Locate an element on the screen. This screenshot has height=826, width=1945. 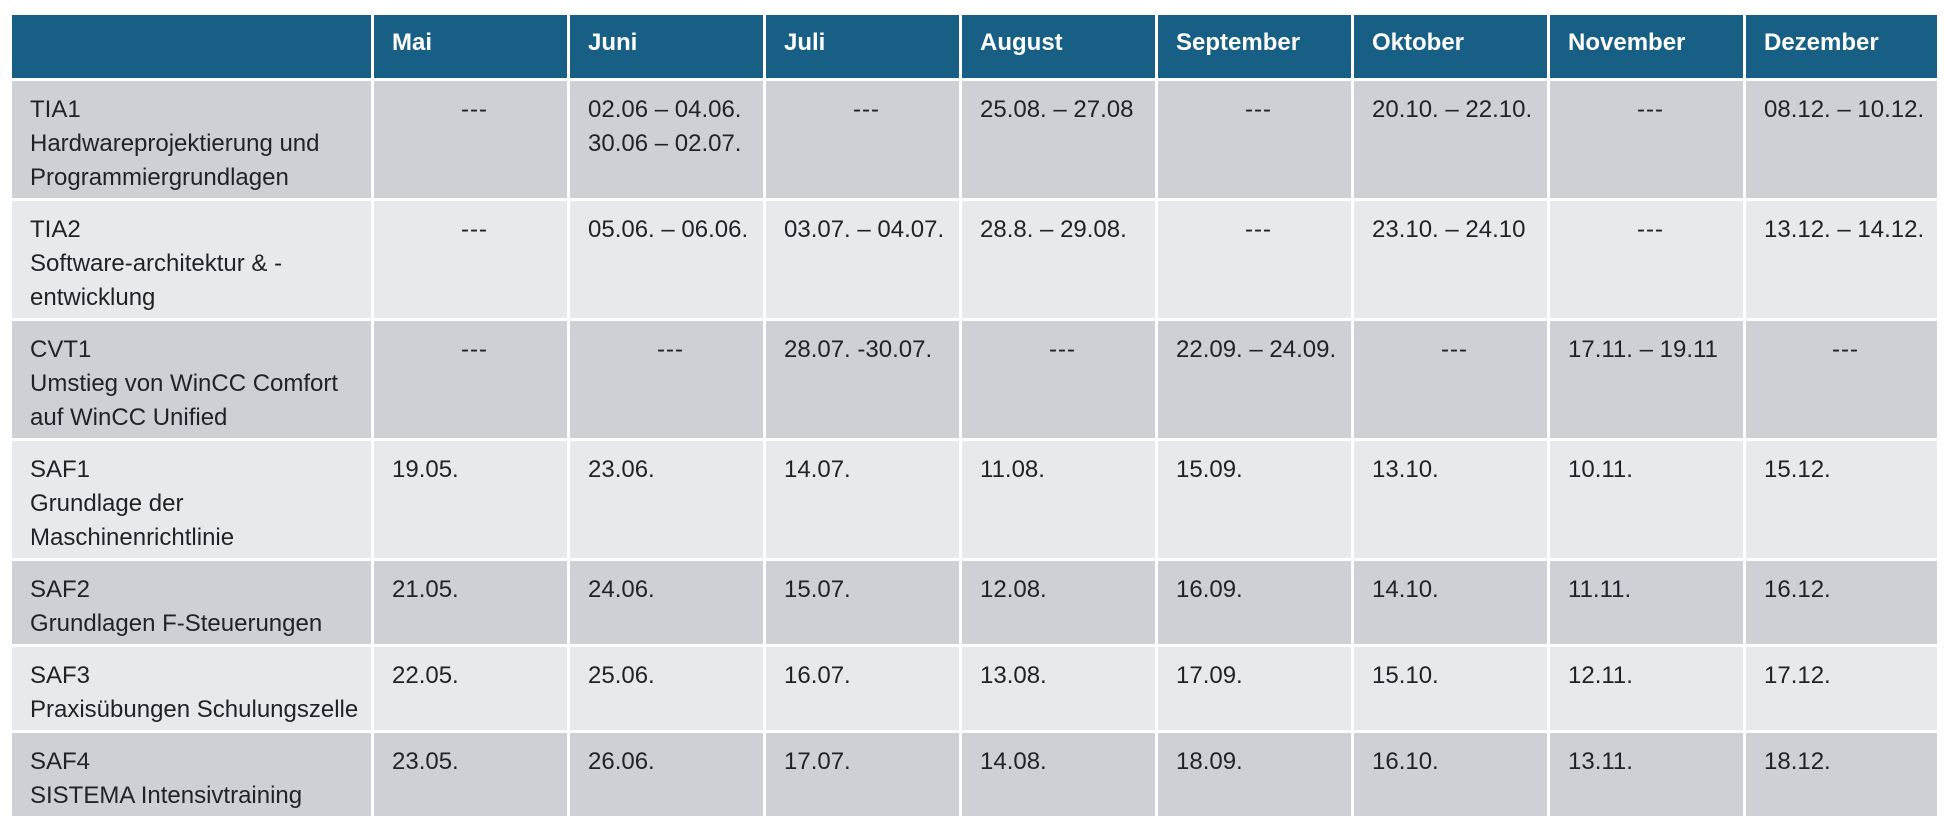
course-title-line: Software-architektur & - is located at coordinates (156, 263).